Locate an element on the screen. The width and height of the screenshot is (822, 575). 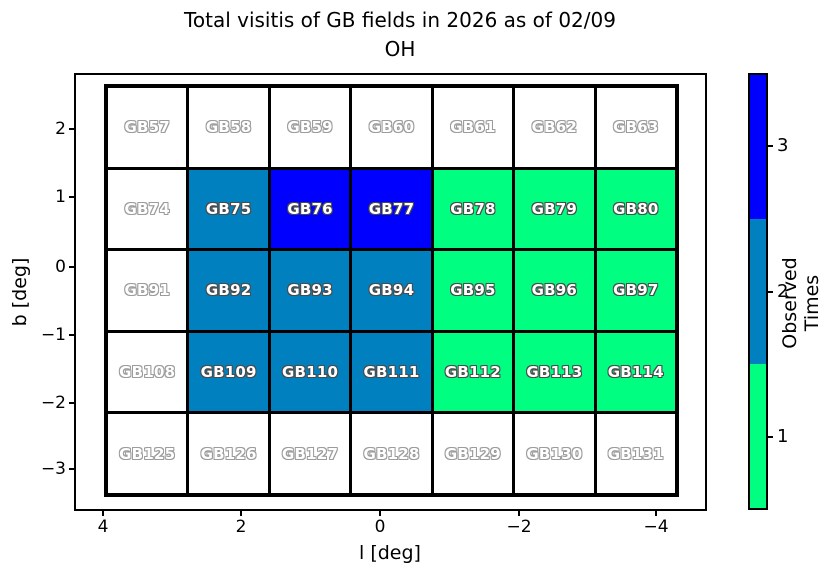
field-cell-gb113: GB113 is located at coordinates (554, 372).